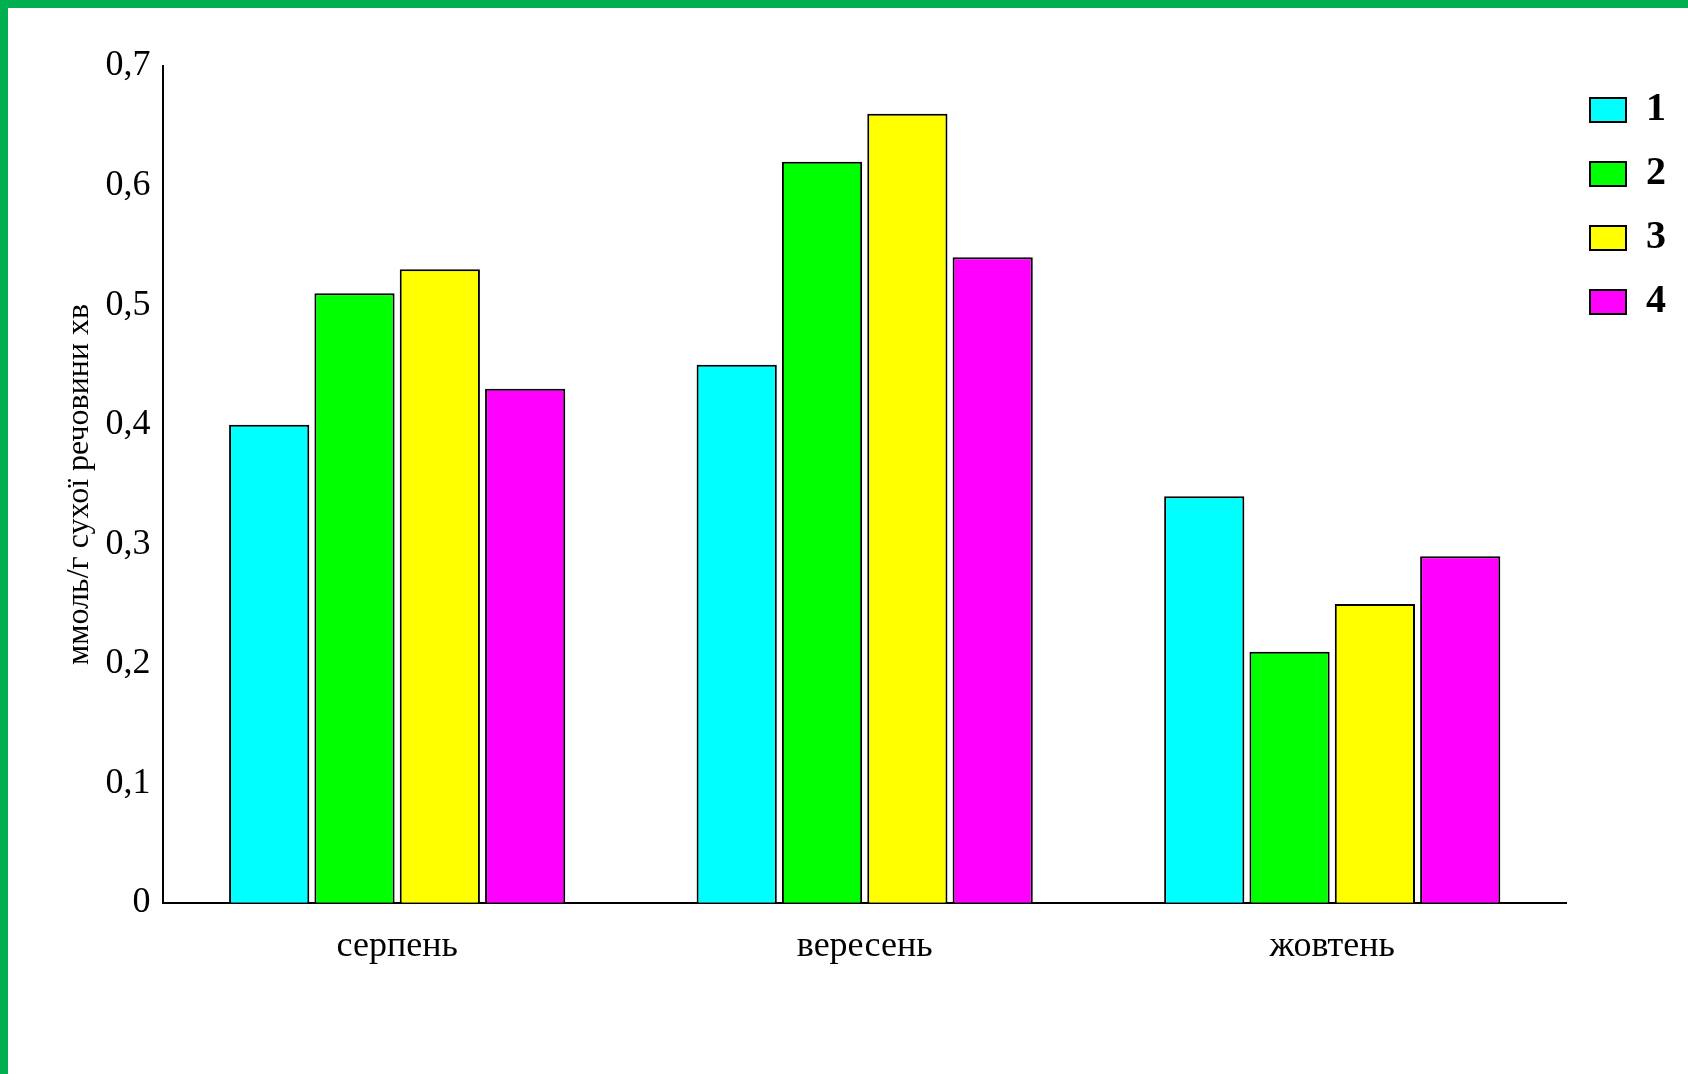 The height and width of the screenshot is (1074, 1688). What do you see at coordinates (864, 943) in the screenshot?
I see `x-tick-label: вересень` at bounding box center [864, 943].